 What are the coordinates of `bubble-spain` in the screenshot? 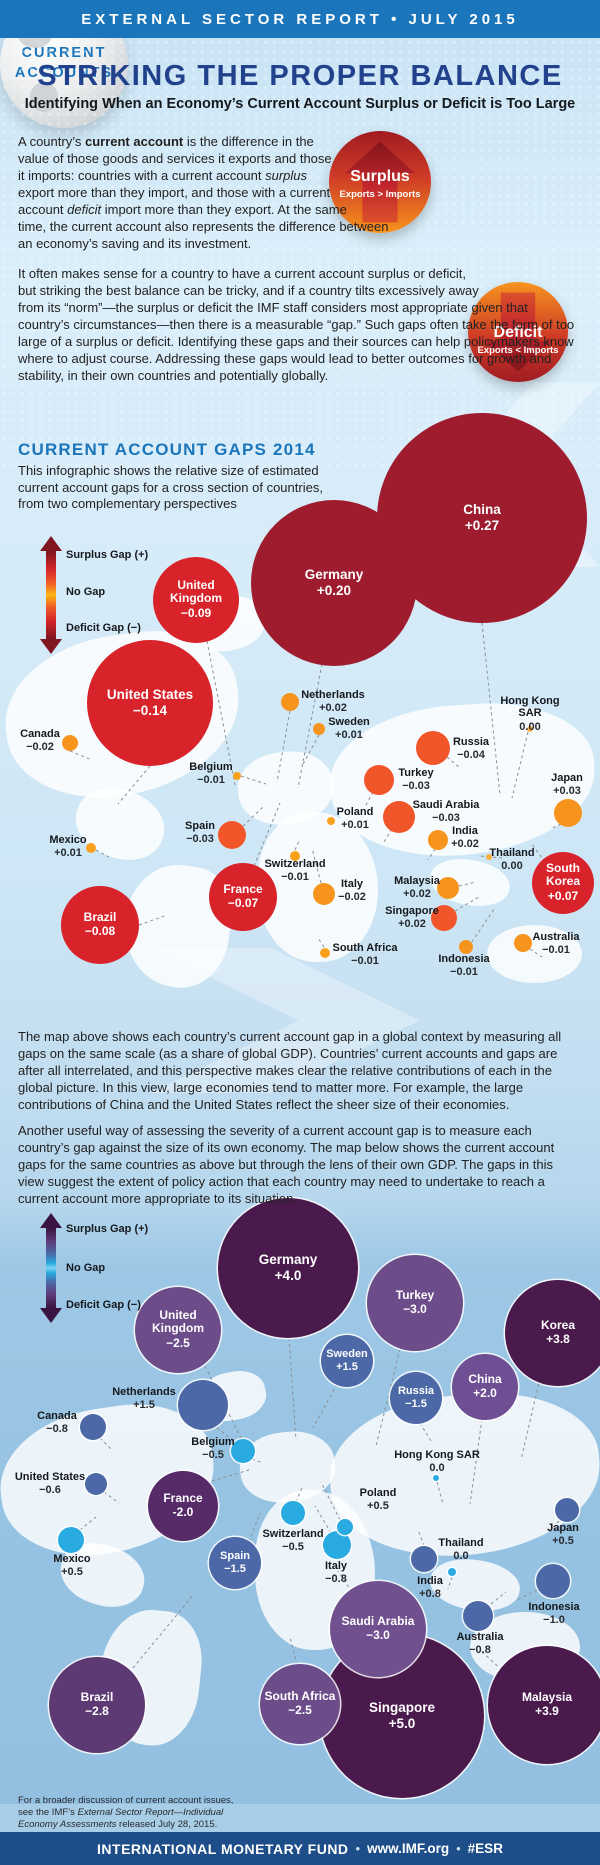 It's located at (235, 1563).